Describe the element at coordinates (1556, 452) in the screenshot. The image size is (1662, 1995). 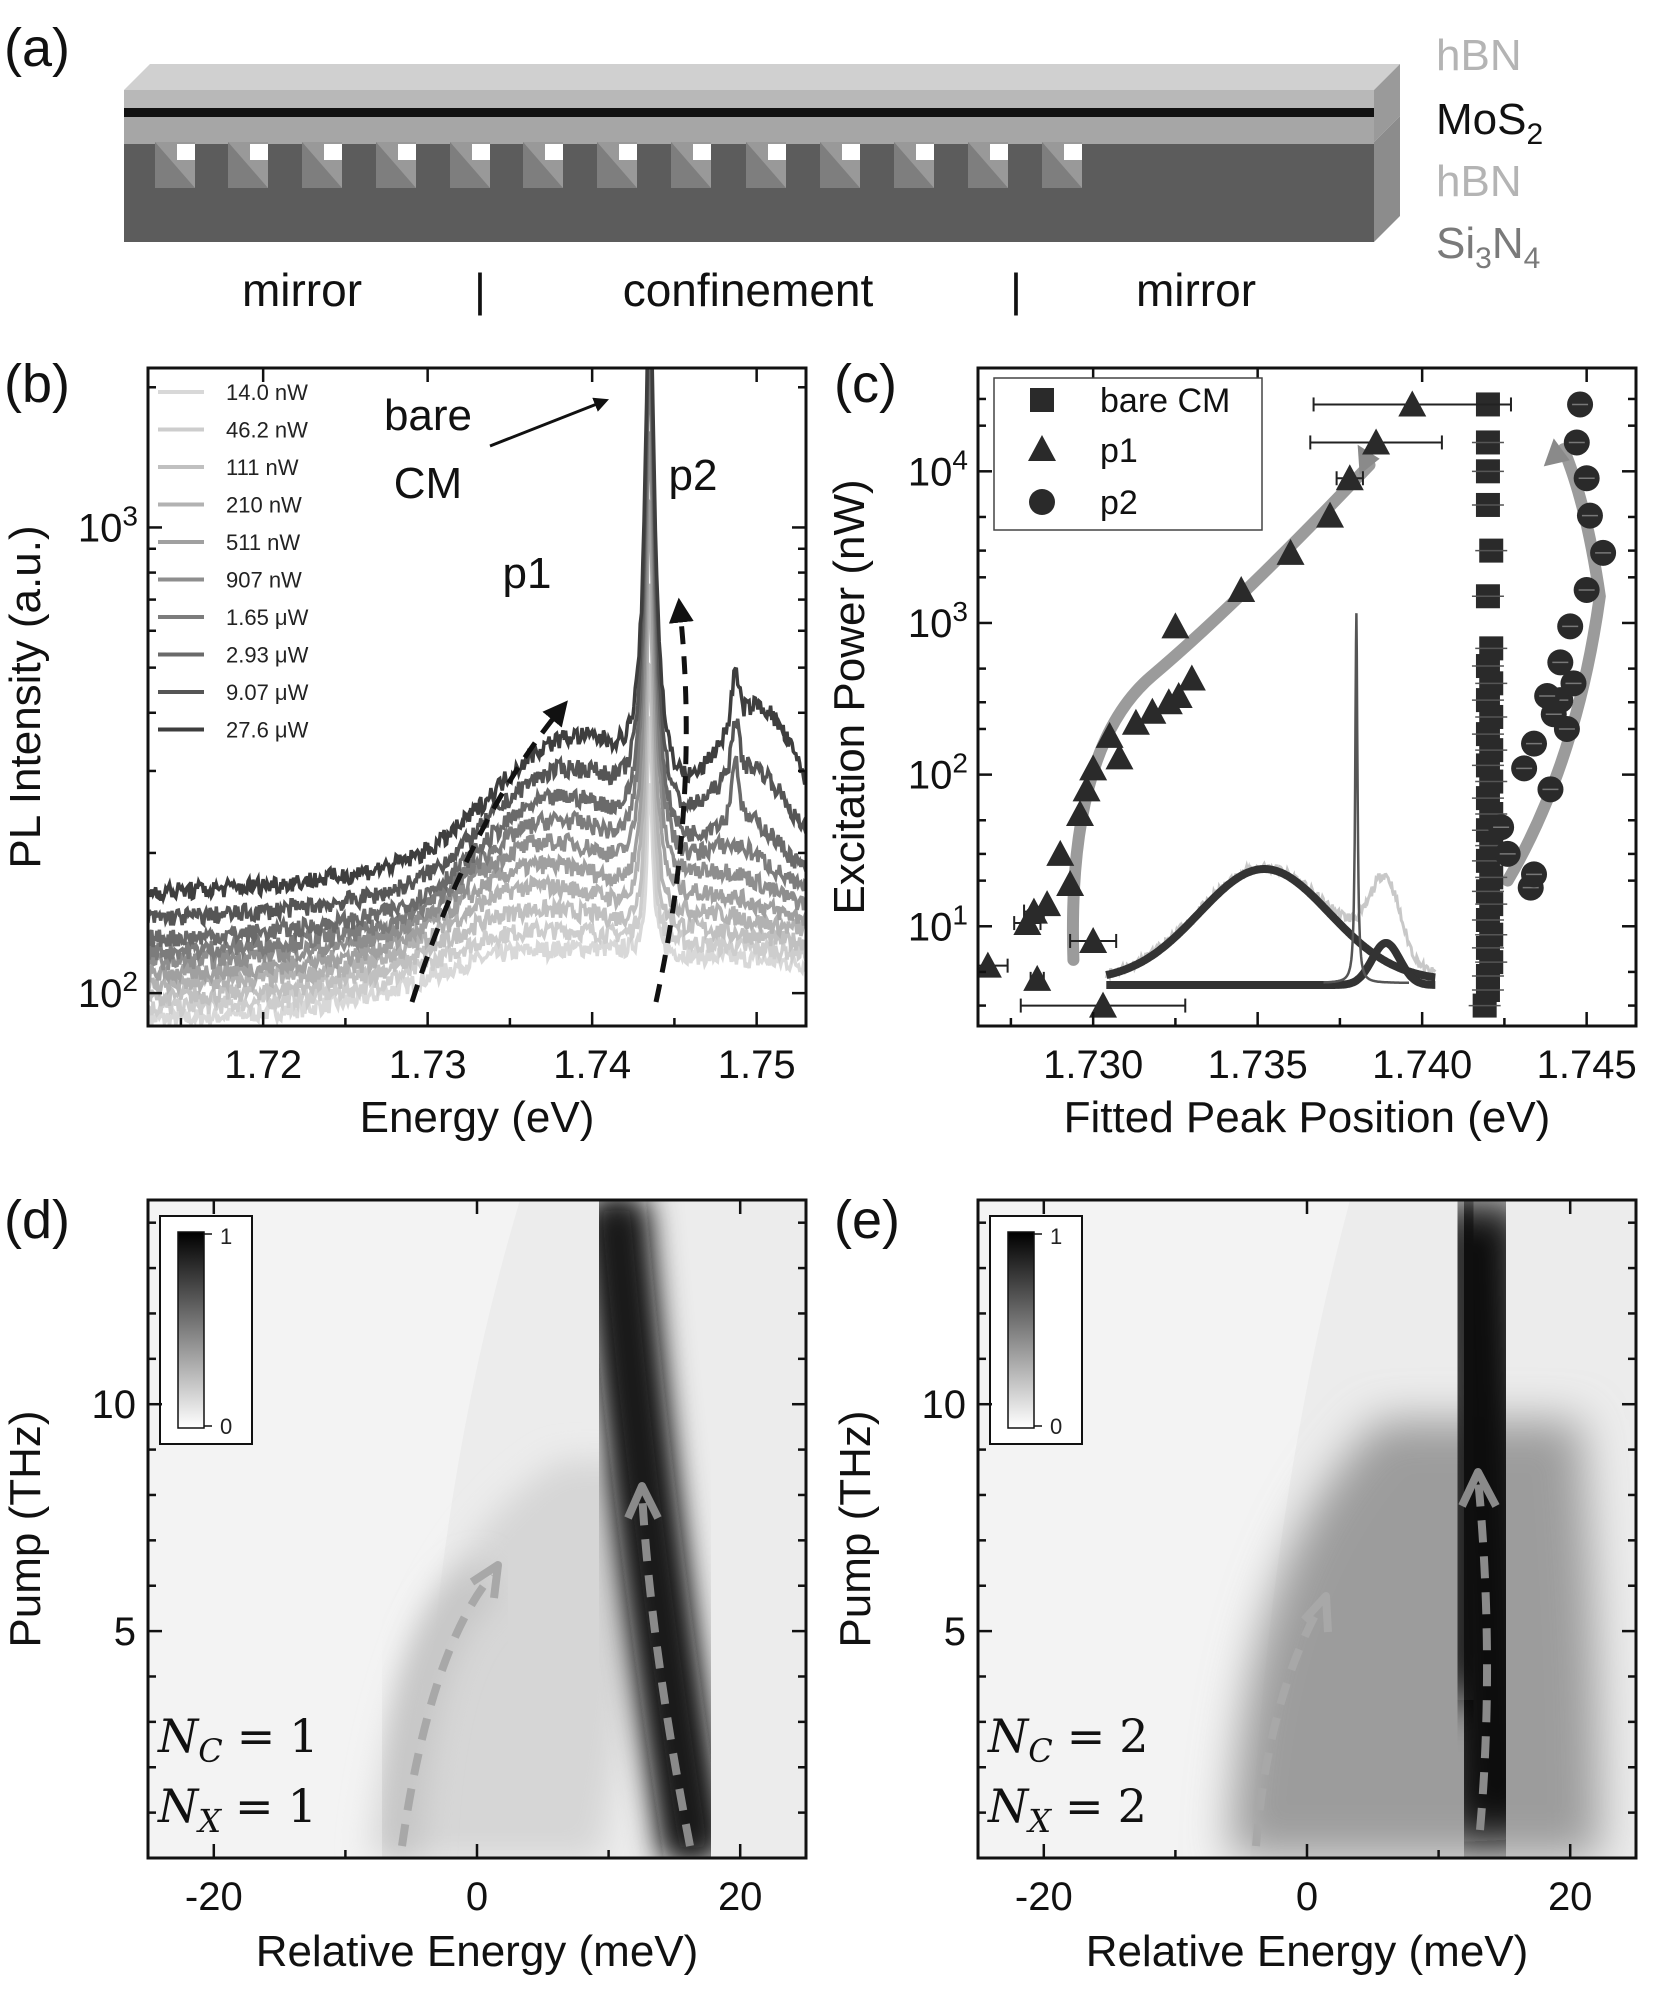
I see `p2-trend-arrowhead` at that location.